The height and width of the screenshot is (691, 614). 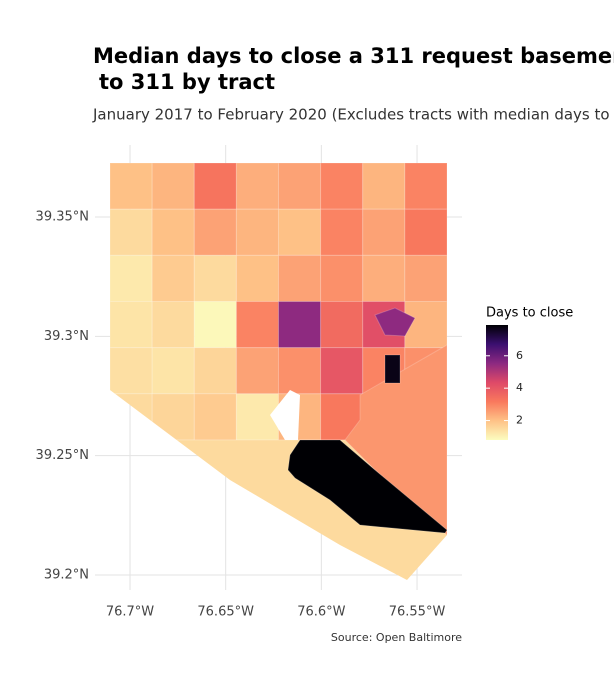 What do you see at coordinates (66, 574) in the screenshot?
I see `y-tick-label: 39.2°N` at bounding box center [66, 574].